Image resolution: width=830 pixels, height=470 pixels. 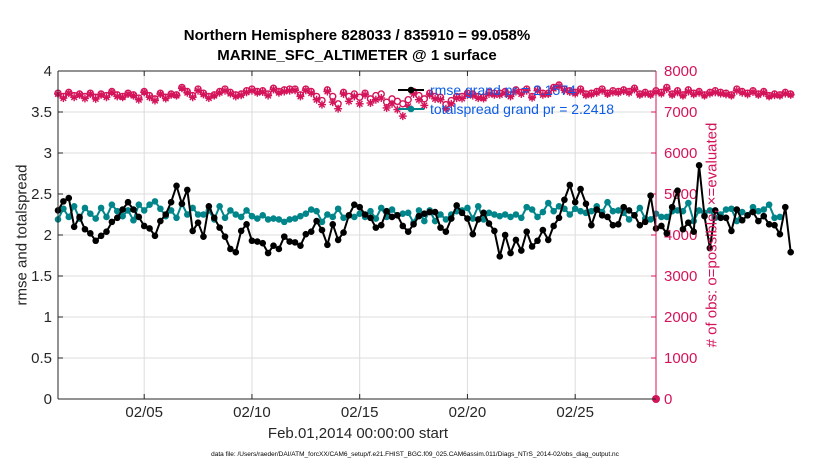 What do you see at coordinates (48, 235) in the screenshot?
I see `y-tick-label-left: 2` at bounding box center [48, 235].